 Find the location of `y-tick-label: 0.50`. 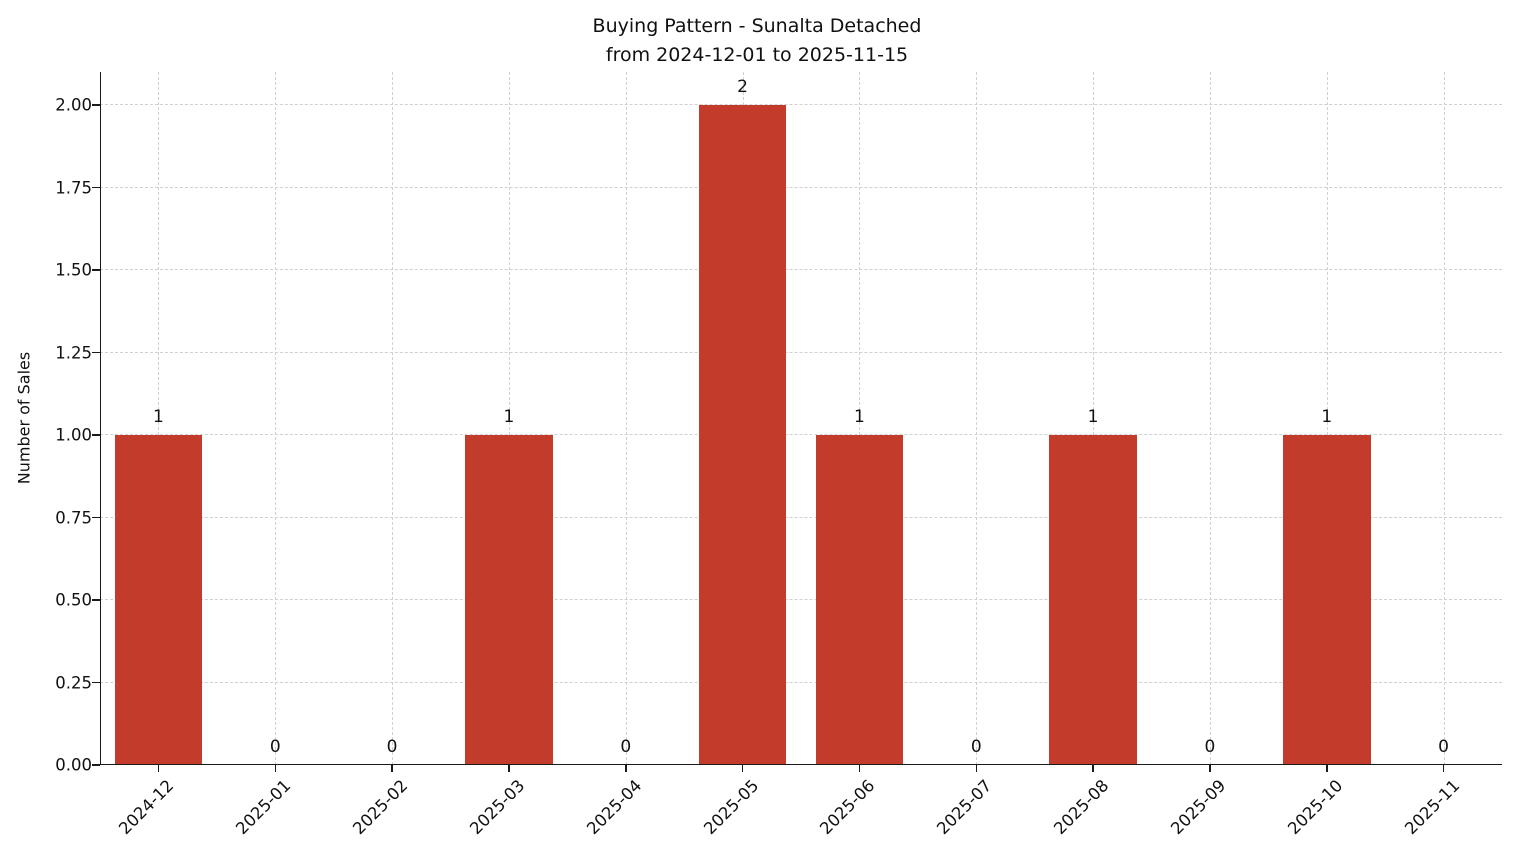

y-tick-label: 0.50 is located at coordinates (73, 600).